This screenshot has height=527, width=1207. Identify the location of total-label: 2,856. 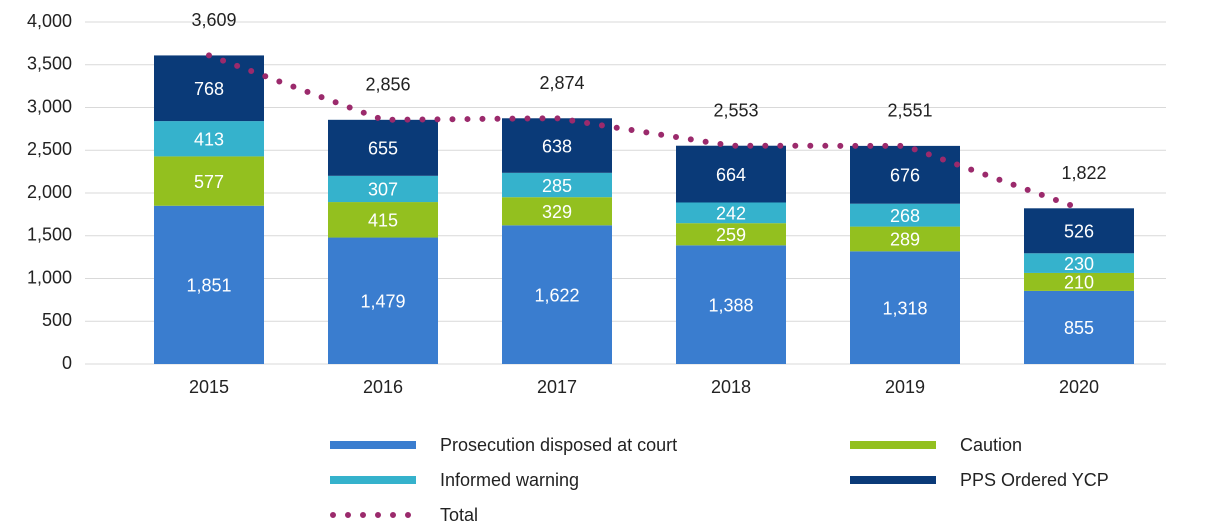
(387, 85).